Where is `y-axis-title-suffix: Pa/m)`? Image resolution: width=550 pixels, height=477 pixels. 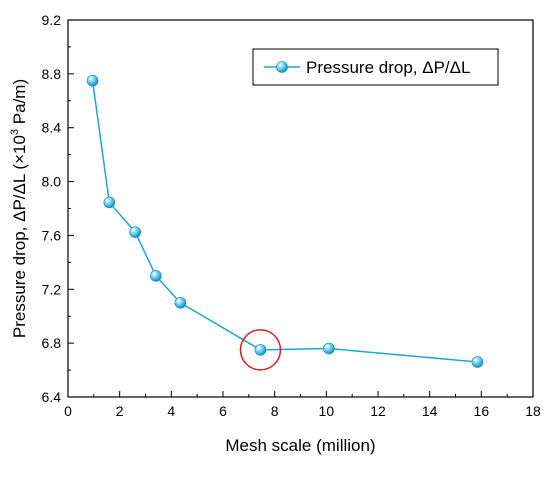 y-axis-title-suffix: Pa/m) is located at coordinates (19, 104).